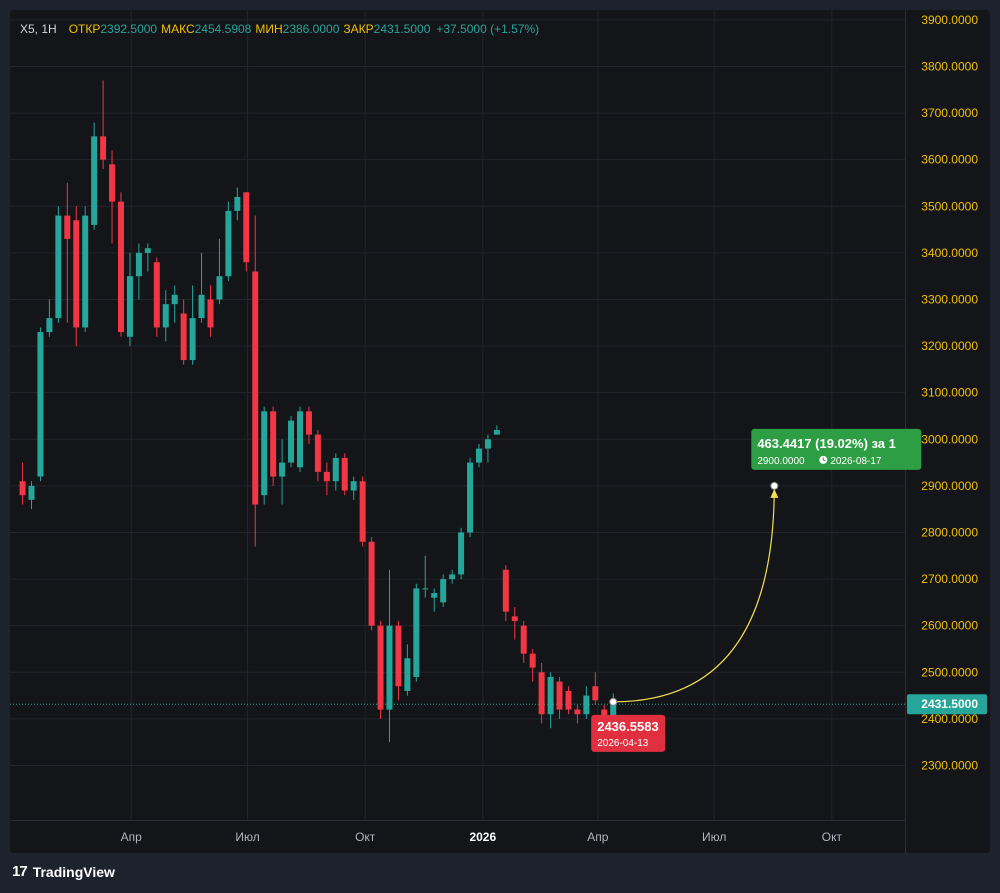  I want to click on tradingview-logo: 17 TradingView, so click(63, 871).